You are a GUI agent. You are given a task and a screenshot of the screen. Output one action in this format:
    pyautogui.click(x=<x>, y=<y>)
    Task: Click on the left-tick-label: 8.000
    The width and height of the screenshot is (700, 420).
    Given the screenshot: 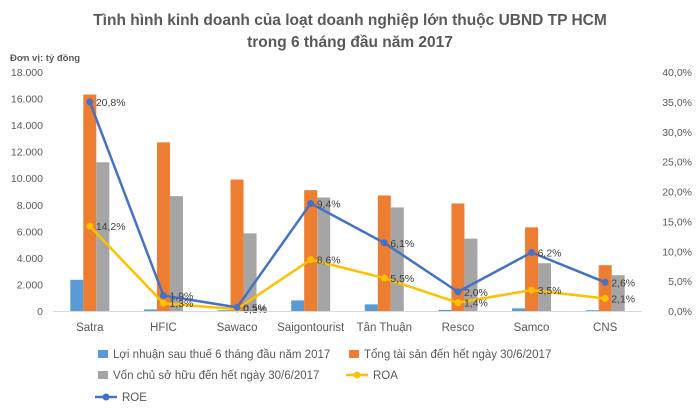 What is the action you would take?
    pyautogui.click(x=30, y=206)
    